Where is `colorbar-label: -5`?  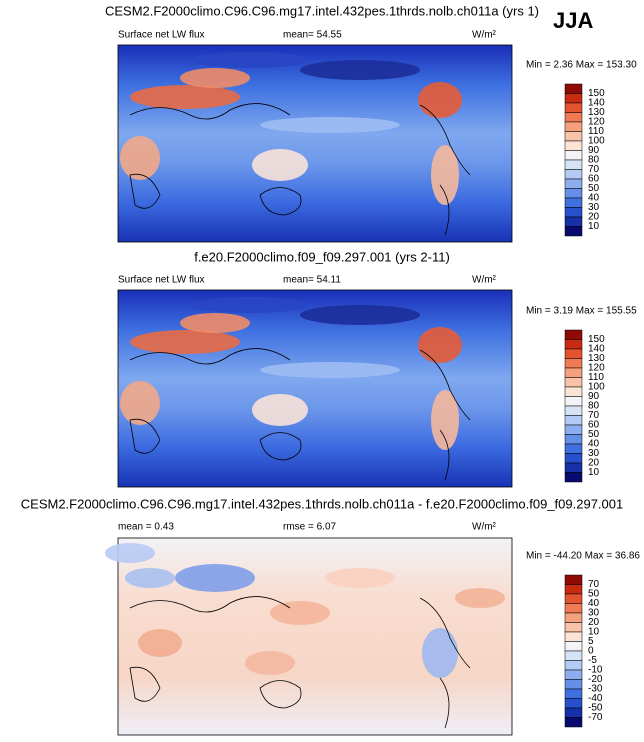
colorbar-label: -5 is located at coordinates (592, 660).